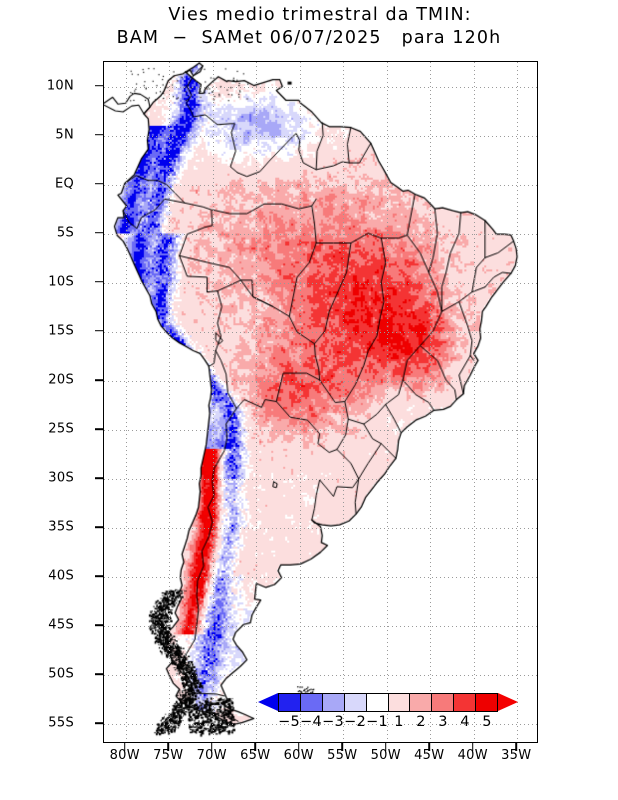 Image resolution: width=618 pixels, height=800 pixels. Describe the element at coordinates (421, 722) in the screenshot. I see `colorbar-tick-label: 2` at that location.